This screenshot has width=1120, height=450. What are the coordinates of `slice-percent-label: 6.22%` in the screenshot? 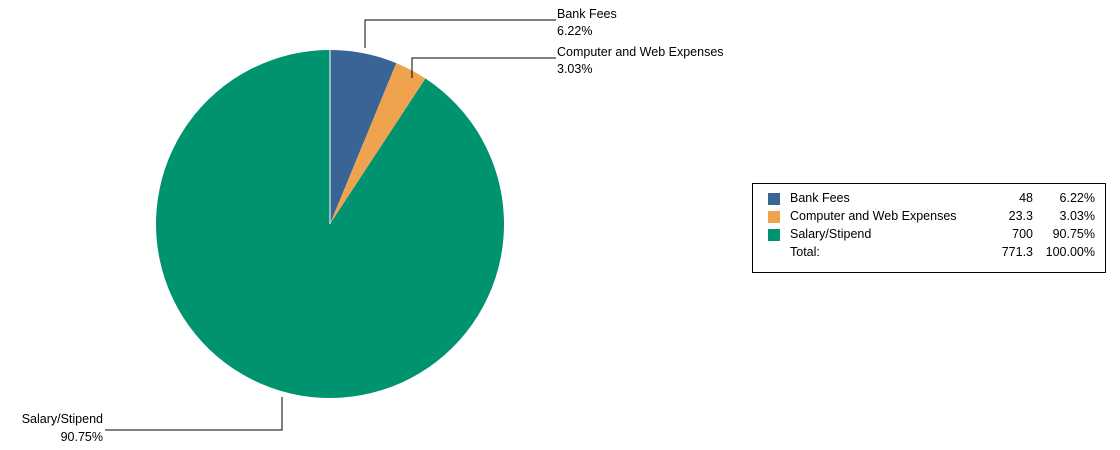 It's located at (574, 31).